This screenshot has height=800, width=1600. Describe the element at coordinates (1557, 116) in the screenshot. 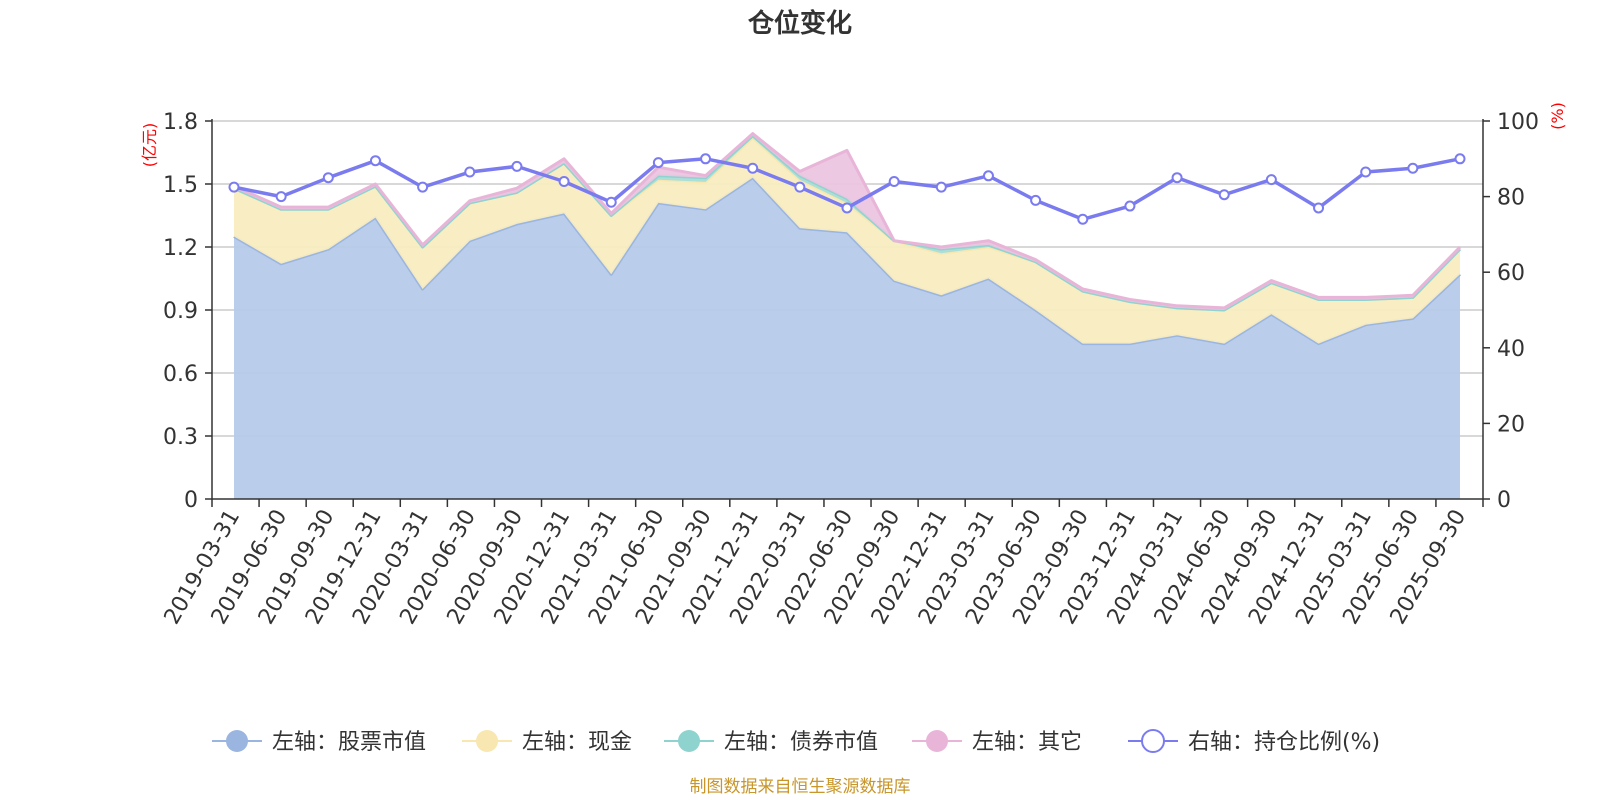

I see `right-axis-unit: (%)` at that location.